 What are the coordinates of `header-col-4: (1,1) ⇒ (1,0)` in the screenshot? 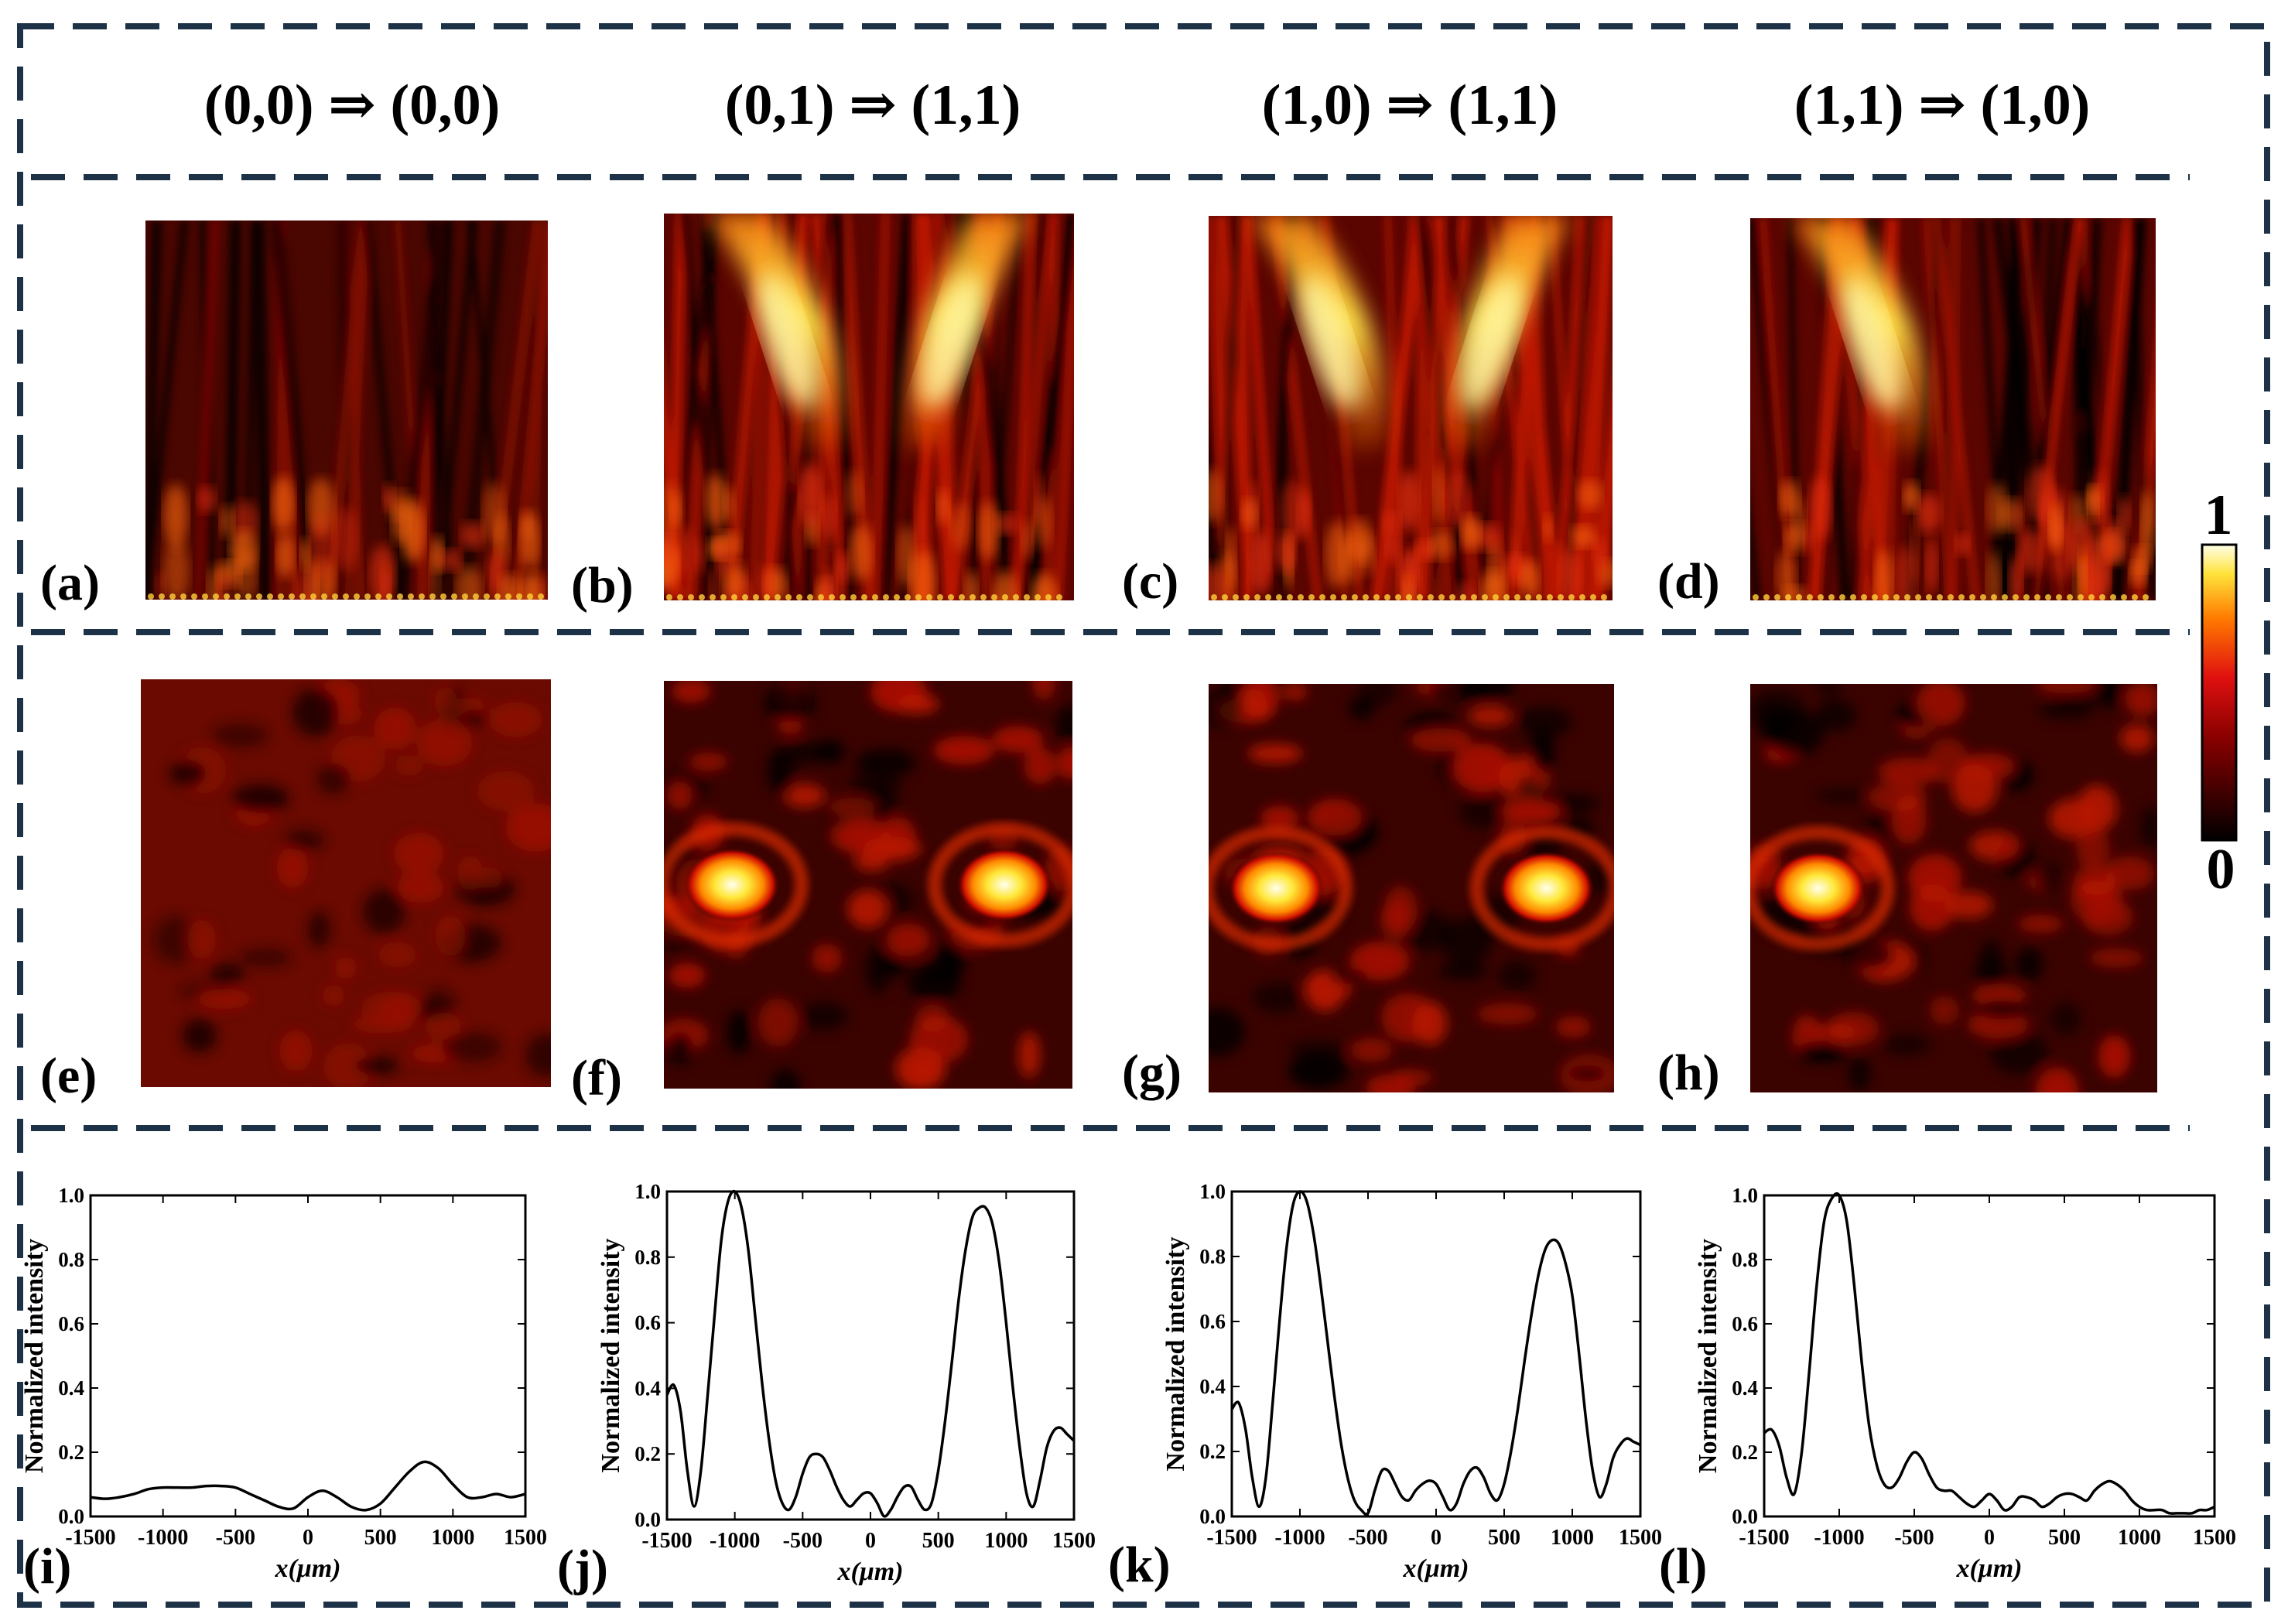 It's located at (1942, 106).